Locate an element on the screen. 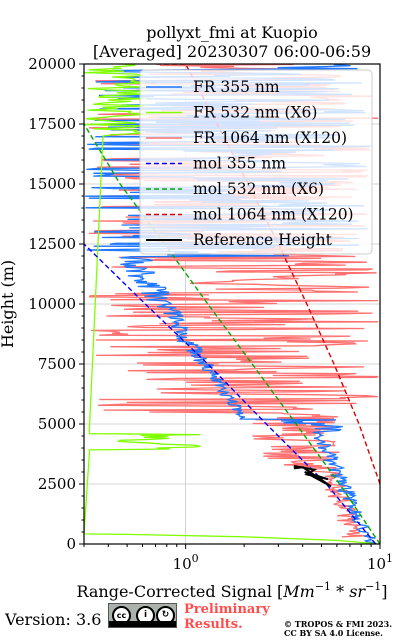 This screenshot has height=640, width=400. y-tick-label: 2500 is located at coordinates (57, 484).